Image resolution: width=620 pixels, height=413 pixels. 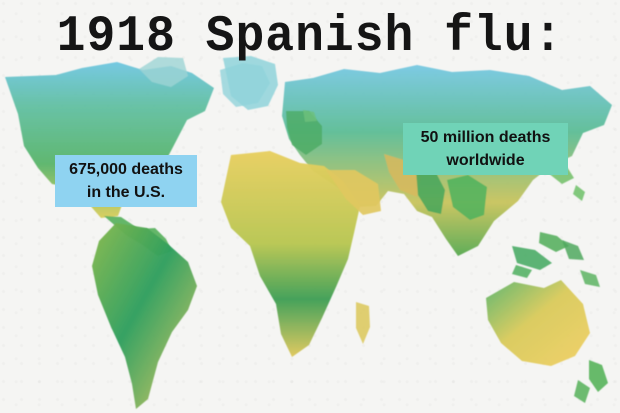 What do you see at coordinates (485, 160) in the screenshot?
I see `world-deaths-line-2: worldwide` at bounding box center [485, 160].